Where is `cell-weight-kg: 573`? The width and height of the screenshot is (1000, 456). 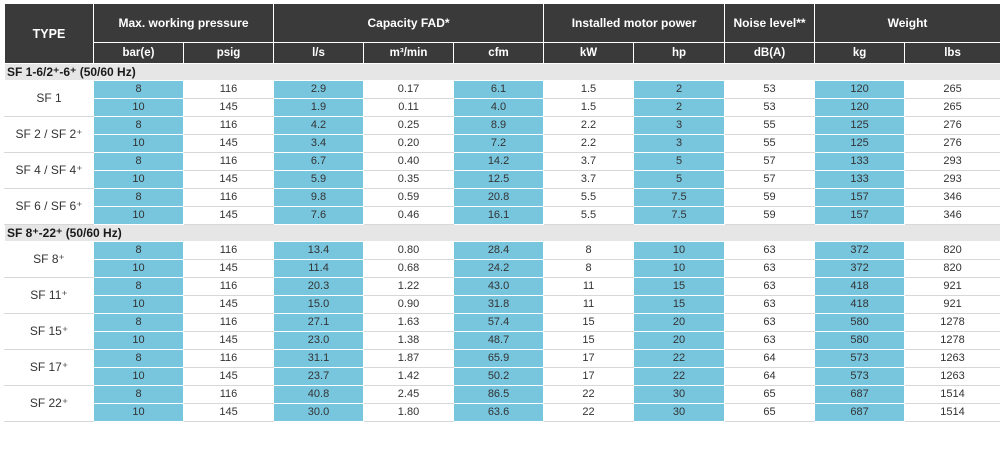
cell-weight-kg: 573 is located at coordinates (860, 376).